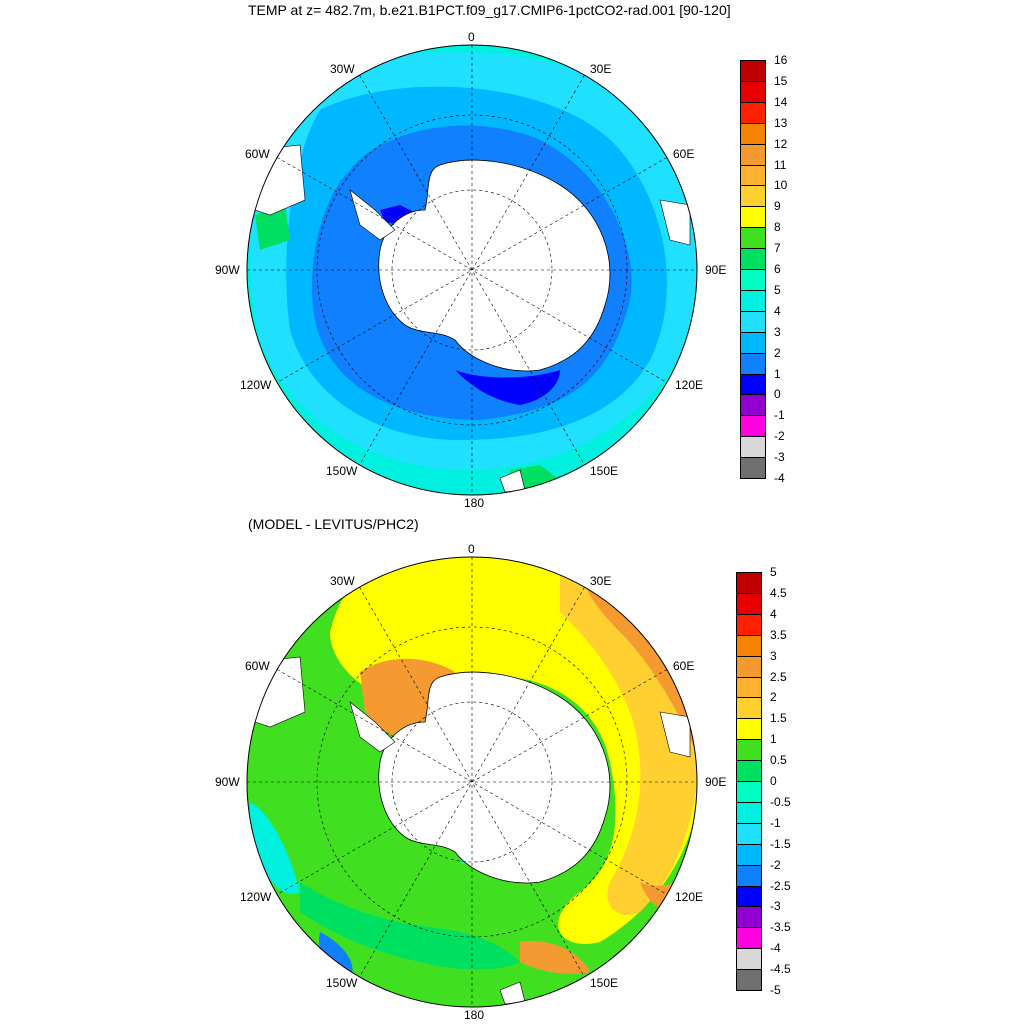 The width and height of the screenshot is (1024, 1029). I want to click on bottom-colorbar-tick-label: -2.5, so click(780, 885).